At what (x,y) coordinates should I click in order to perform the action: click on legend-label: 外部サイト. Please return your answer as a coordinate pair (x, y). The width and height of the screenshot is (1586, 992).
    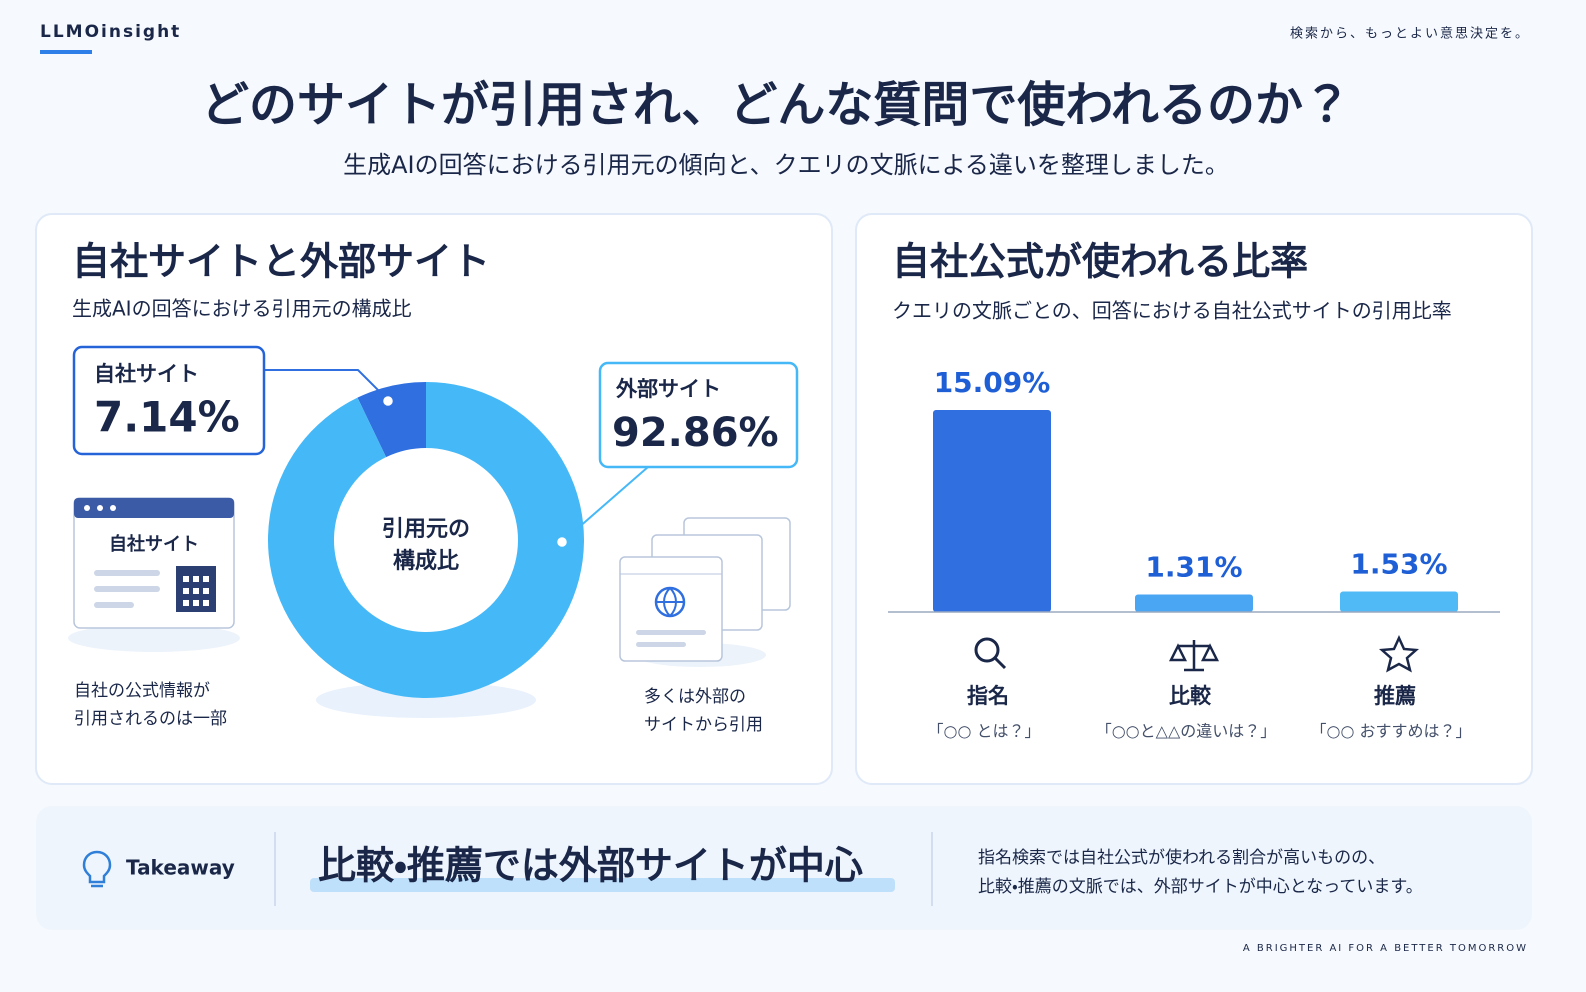
    Looking at the image, I should click on (668, 389).